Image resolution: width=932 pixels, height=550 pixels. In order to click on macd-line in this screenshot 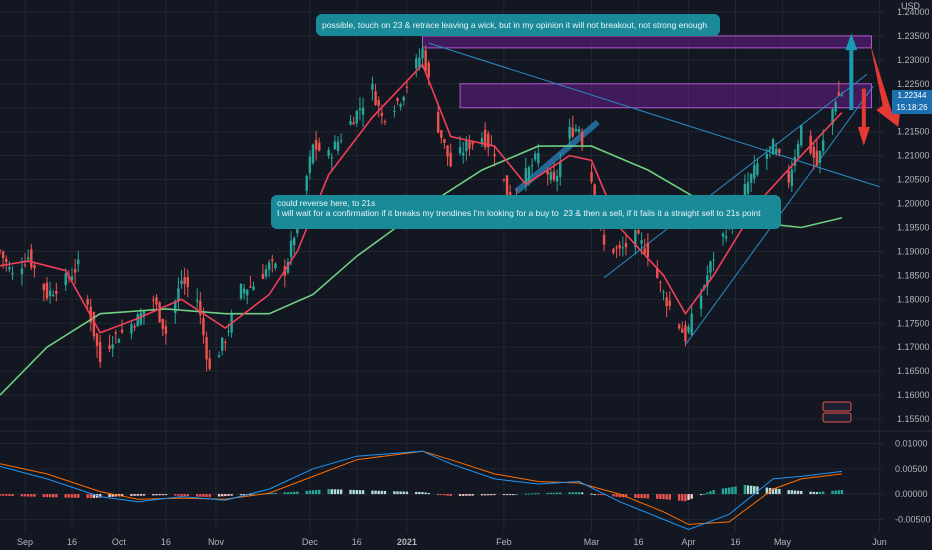, I will do `click(421, 490)`.